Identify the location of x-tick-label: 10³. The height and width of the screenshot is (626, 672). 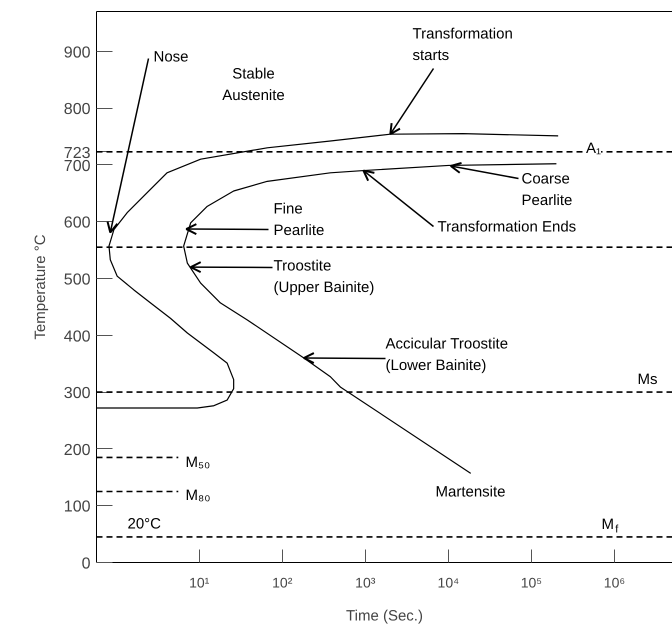
(365, 582).